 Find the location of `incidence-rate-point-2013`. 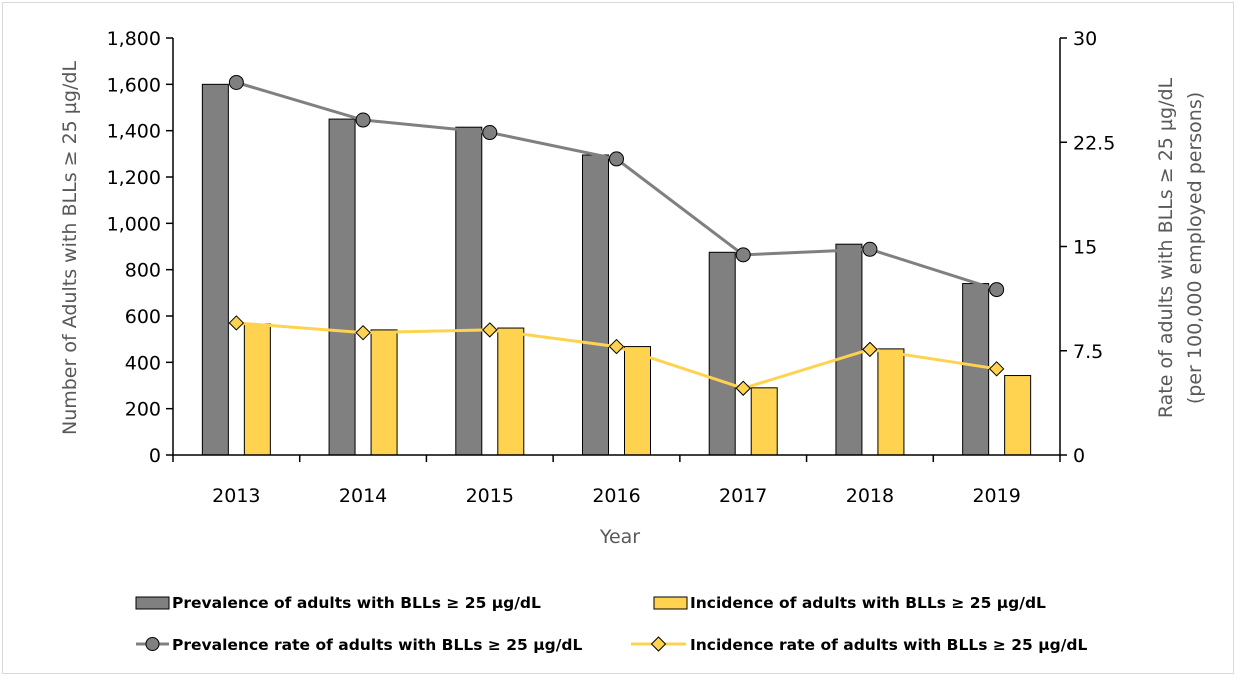

incidence-rate-point-2013 is located at coordinates (236, 323).